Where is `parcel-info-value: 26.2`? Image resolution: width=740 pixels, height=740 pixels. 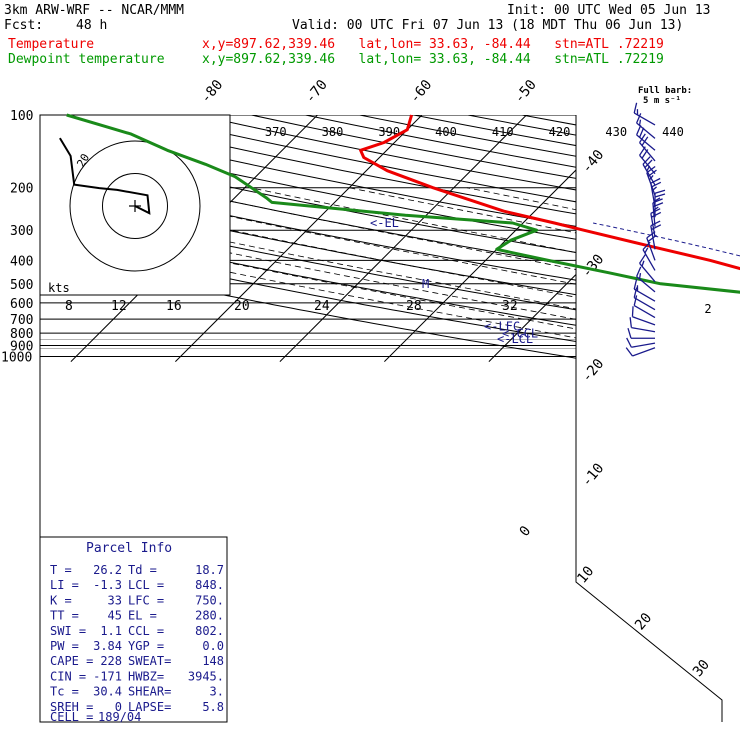
parcel-info-value: 26.2 is located at coordinates (107, 570).